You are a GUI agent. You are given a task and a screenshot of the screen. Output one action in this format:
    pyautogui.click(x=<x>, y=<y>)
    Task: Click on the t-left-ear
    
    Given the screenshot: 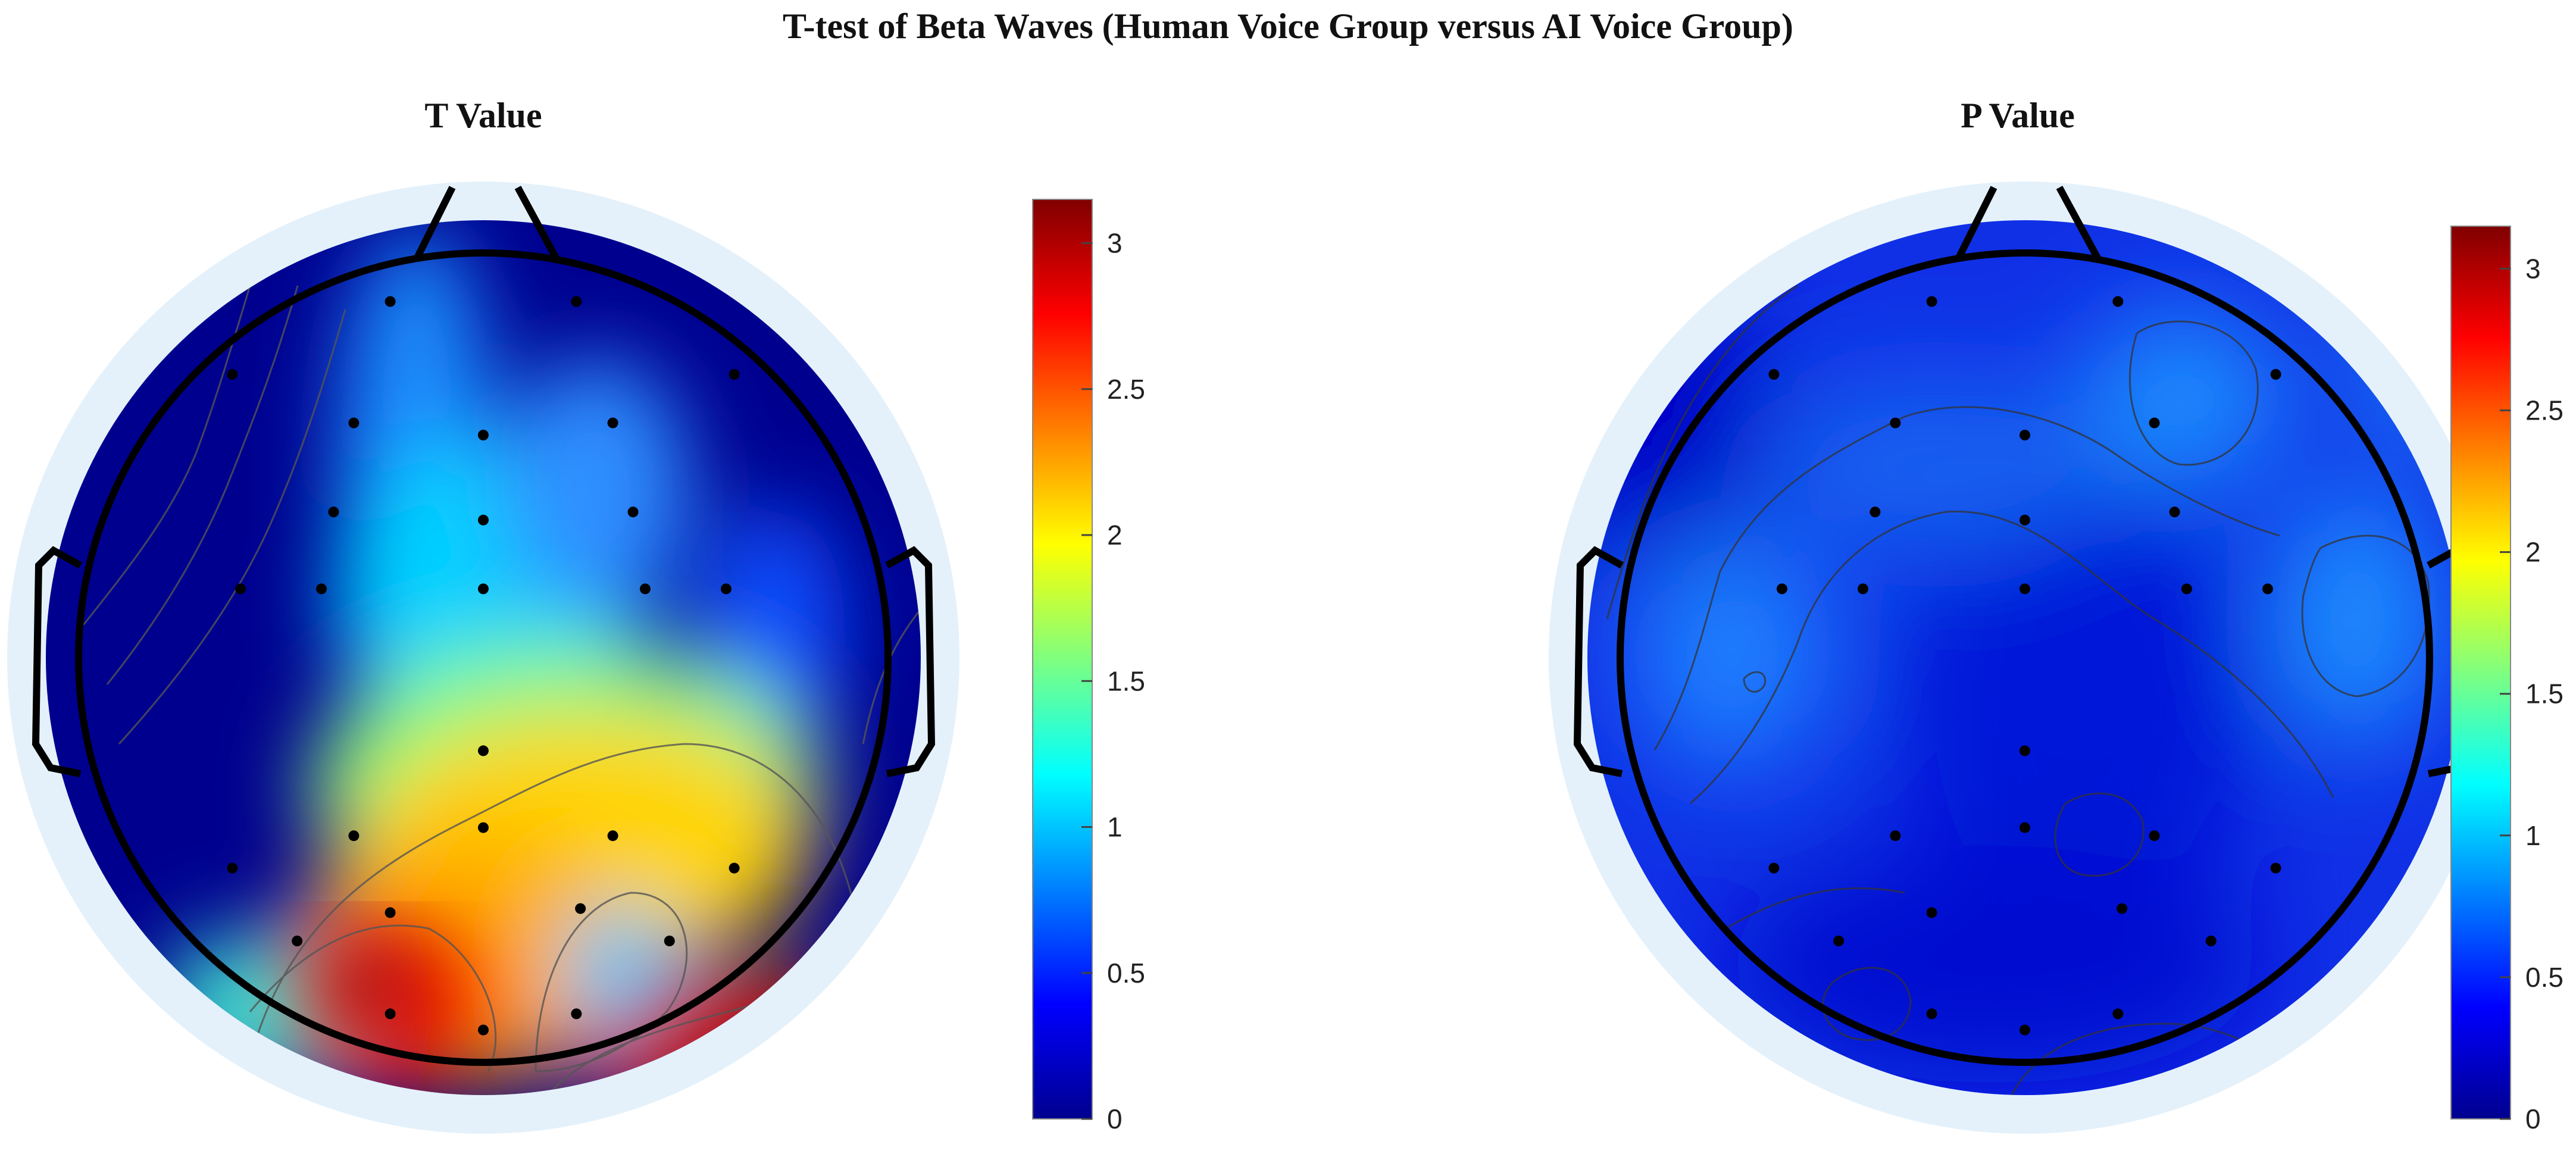 What is the action you would take?
    pyautogui.click(x=57, y=661)
    